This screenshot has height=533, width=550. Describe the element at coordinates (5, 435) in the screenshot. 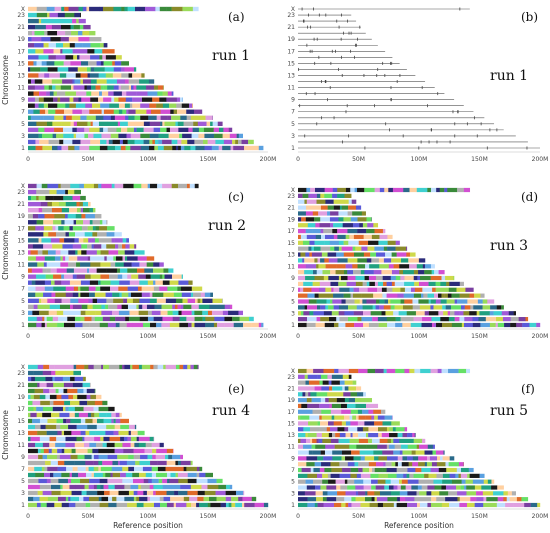

I see `y-axis-label: Chromosome` at that location.